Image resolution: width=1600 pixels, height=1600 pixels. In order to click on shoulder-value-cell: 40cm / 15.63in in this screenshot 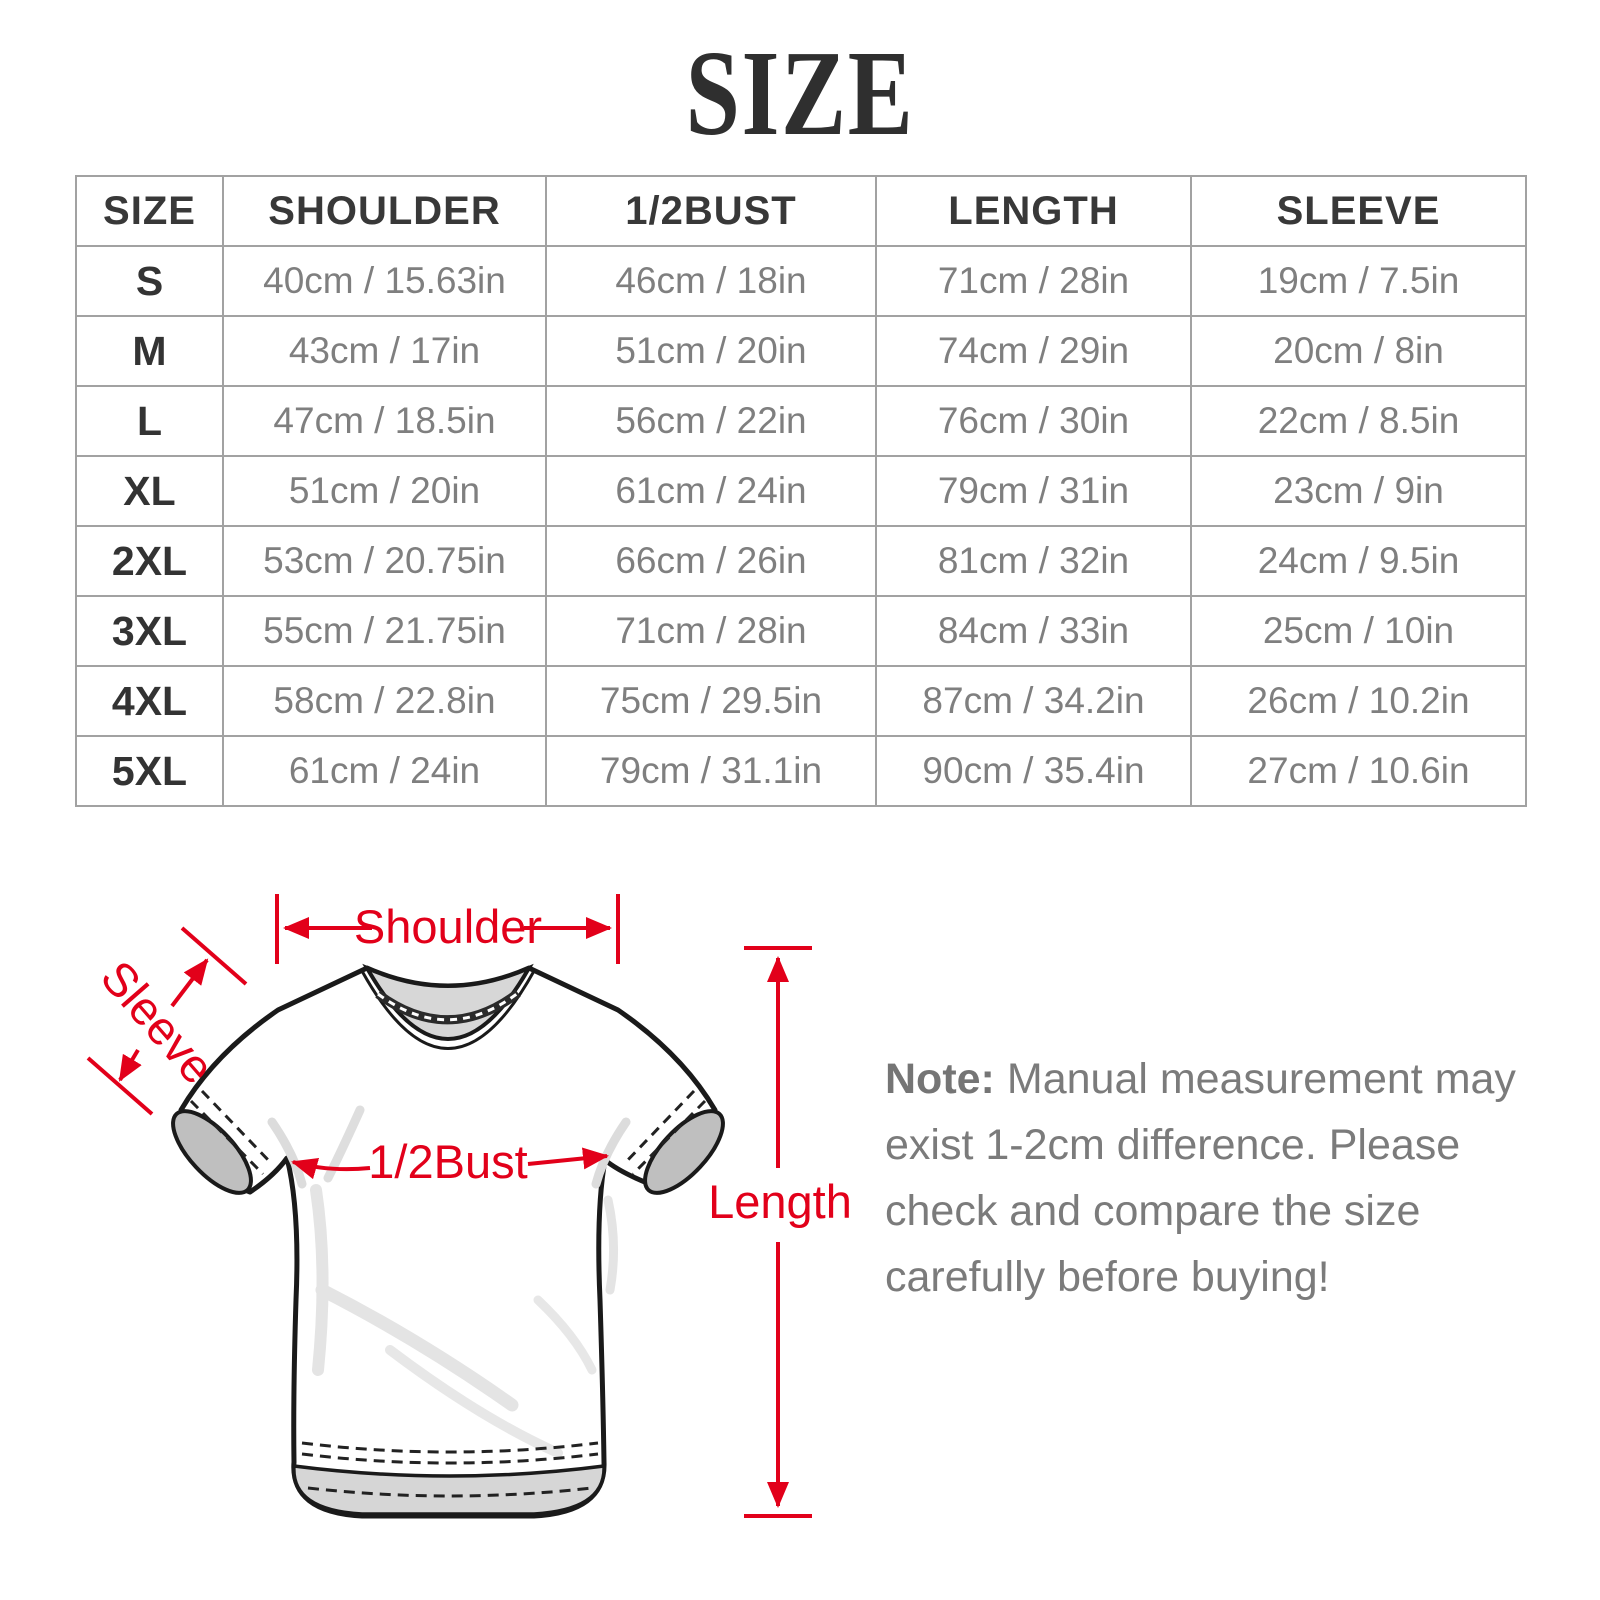, I will do `click(384, 281)`.